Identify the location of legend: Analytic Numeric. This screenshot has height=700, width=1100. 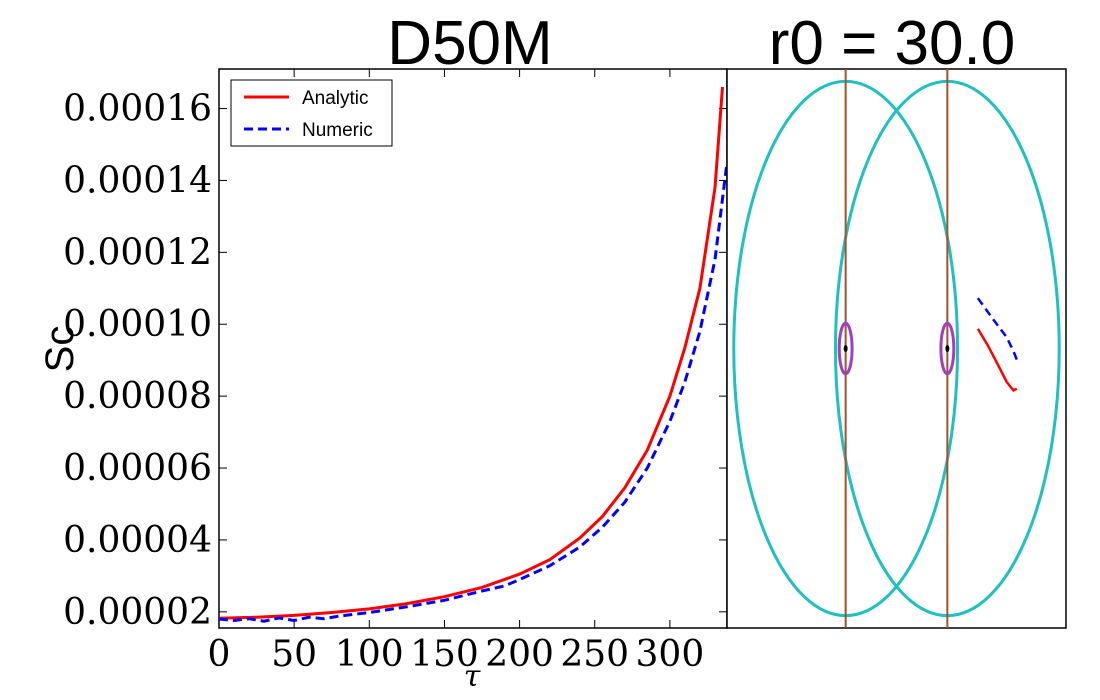
(311, 113).